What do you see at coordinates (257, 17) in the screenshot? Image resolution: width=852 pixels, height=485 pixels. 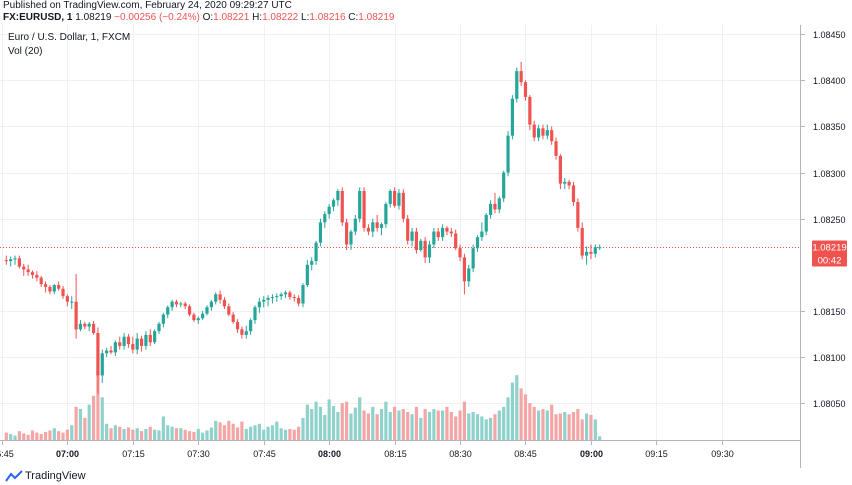 I see `high-label: H:` at bounding box center [257, 17].